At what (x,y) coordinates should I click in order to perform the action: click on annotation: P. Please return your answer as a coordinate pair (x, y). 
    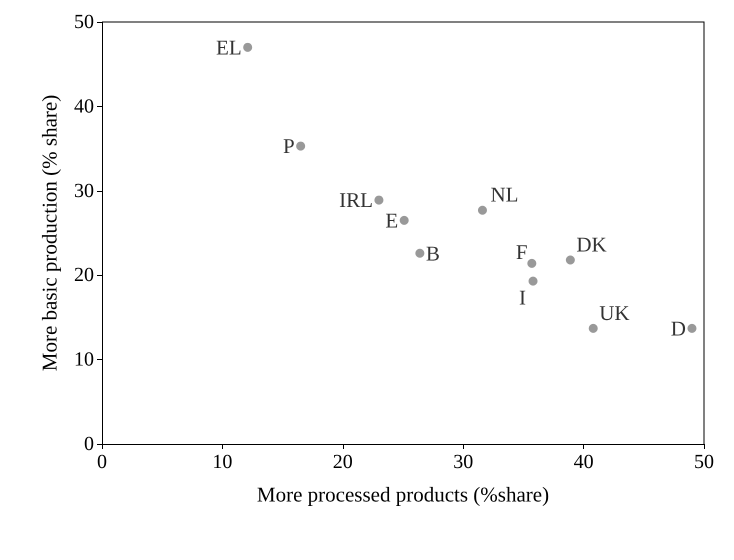
    Looking at the image, I should click on (288, 146).